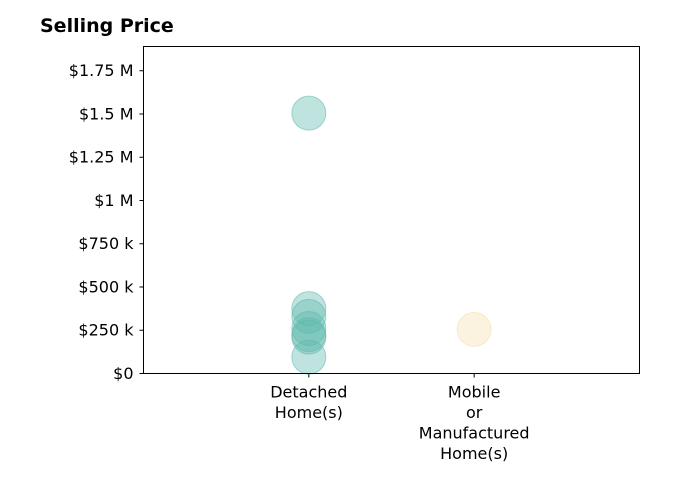 The height and width of the screenshot is (503, 679). I want to click on x-category-label-line: or, so click(474, 412).